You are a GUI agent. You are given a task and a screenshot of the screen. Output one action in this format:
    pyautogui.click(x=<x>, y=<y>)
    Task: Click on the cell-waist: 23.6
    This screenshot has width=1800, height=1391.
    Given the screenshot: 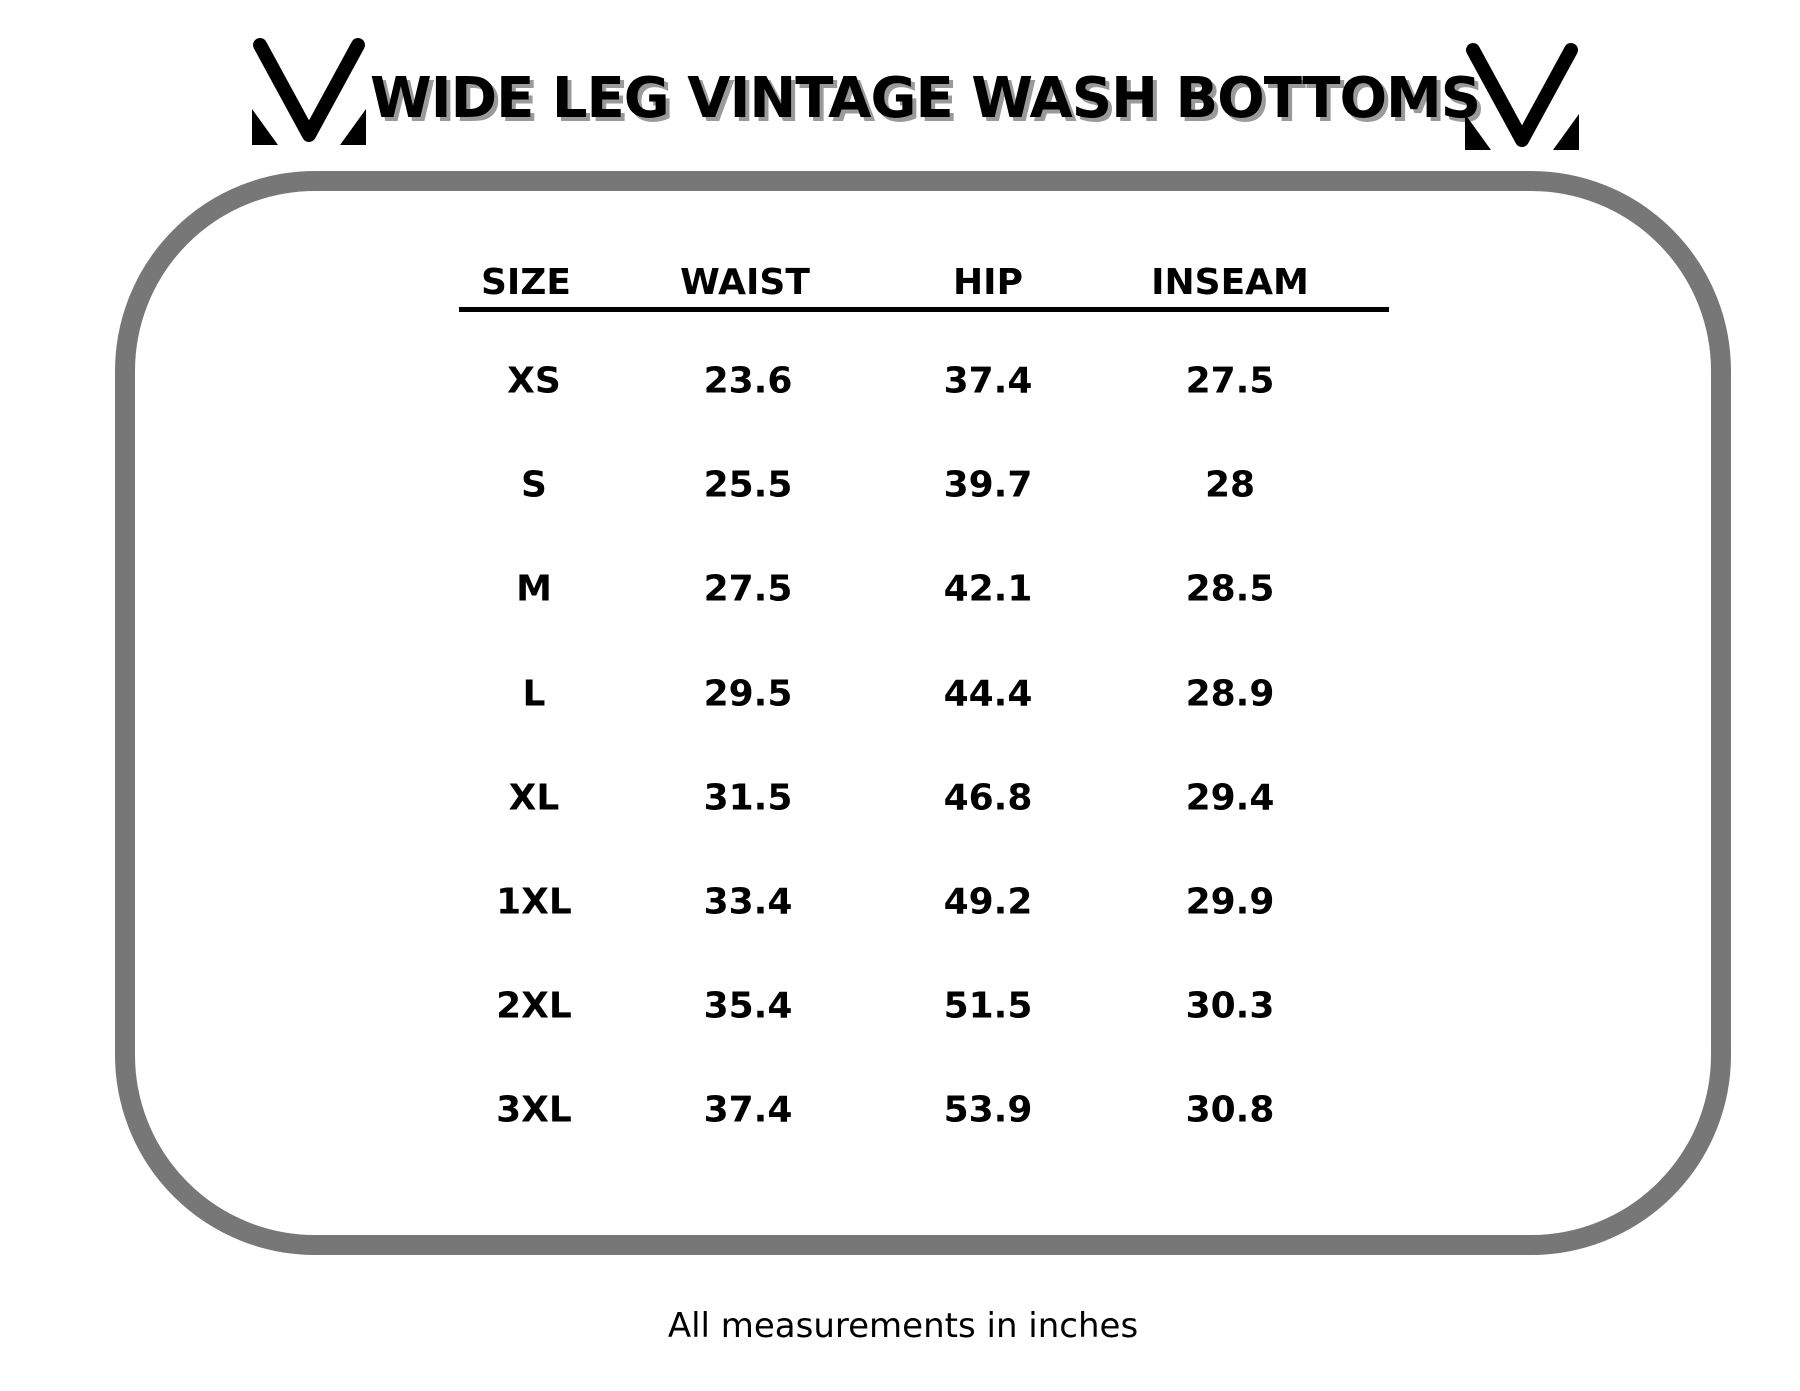 What is the action you would take?
    pyautogui.click(x=748, y=381)
    